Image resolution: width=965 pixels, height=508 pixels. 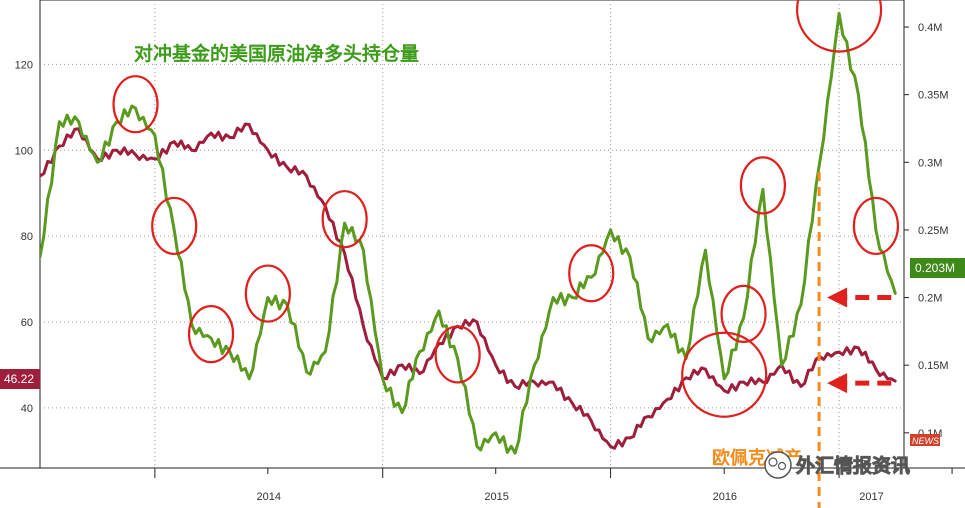 What do you see at coordinates (553, 485) in the screenshot?
I see `x-axis-ticks: 2014 2015 2016 2017` at bounding box center [553, 485].